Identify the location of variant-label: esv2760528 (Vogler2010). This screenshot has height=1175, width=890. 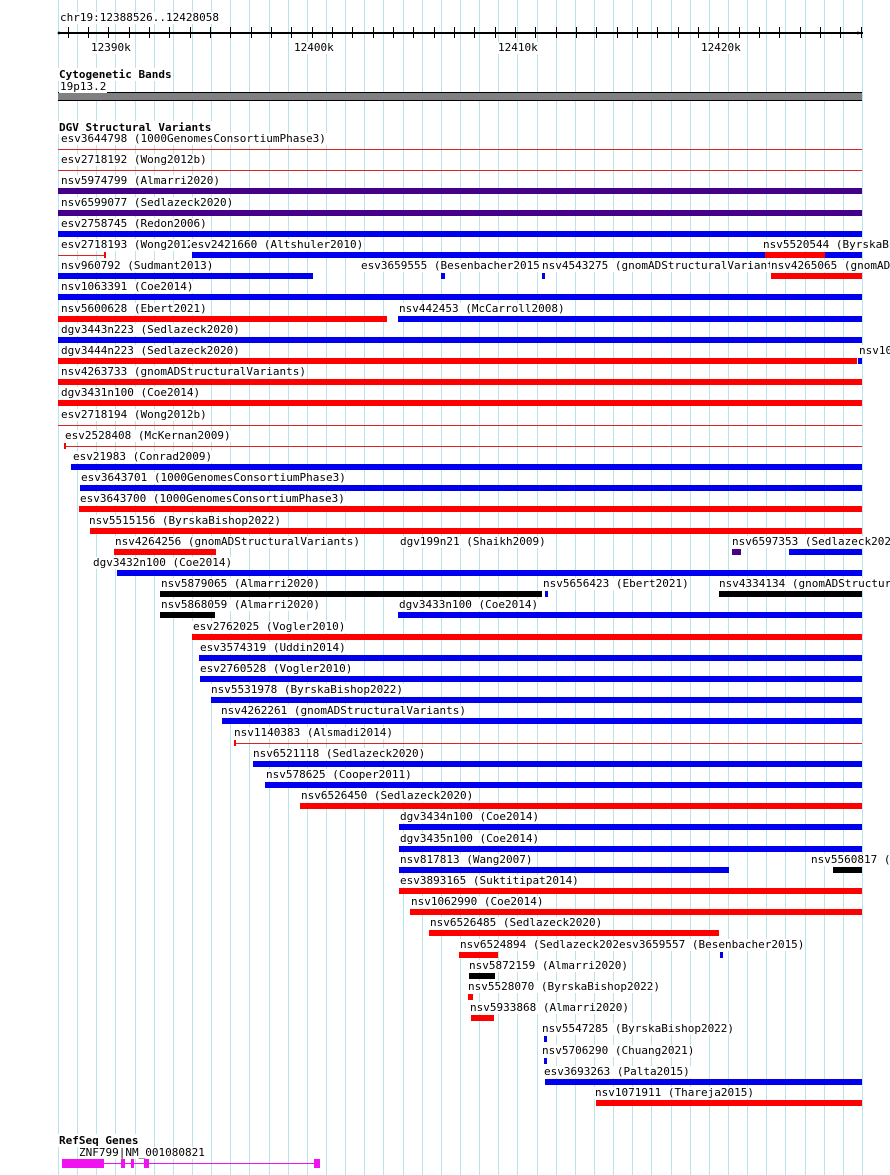
(276, 668).